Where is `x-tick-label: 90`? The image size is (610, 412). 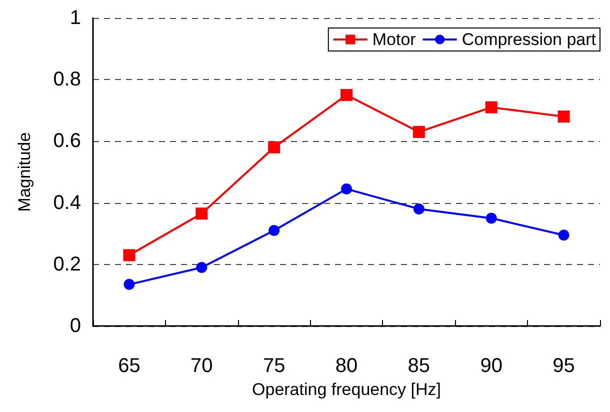 x-tick-label: 90 is located at coordinates (491, 366).